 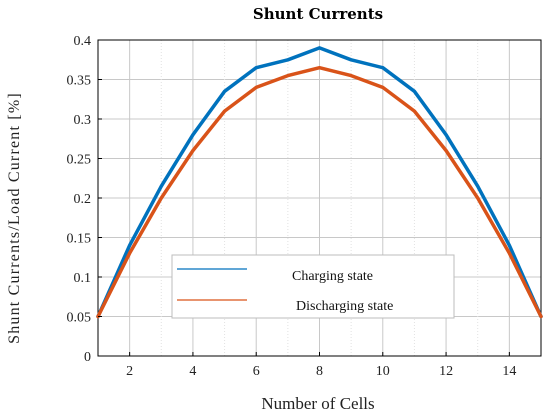 What do you see at coordinates (318, 14) in the screenshot?
I see `chart-title: Shunt Currents` at bounding box center [318, 14].